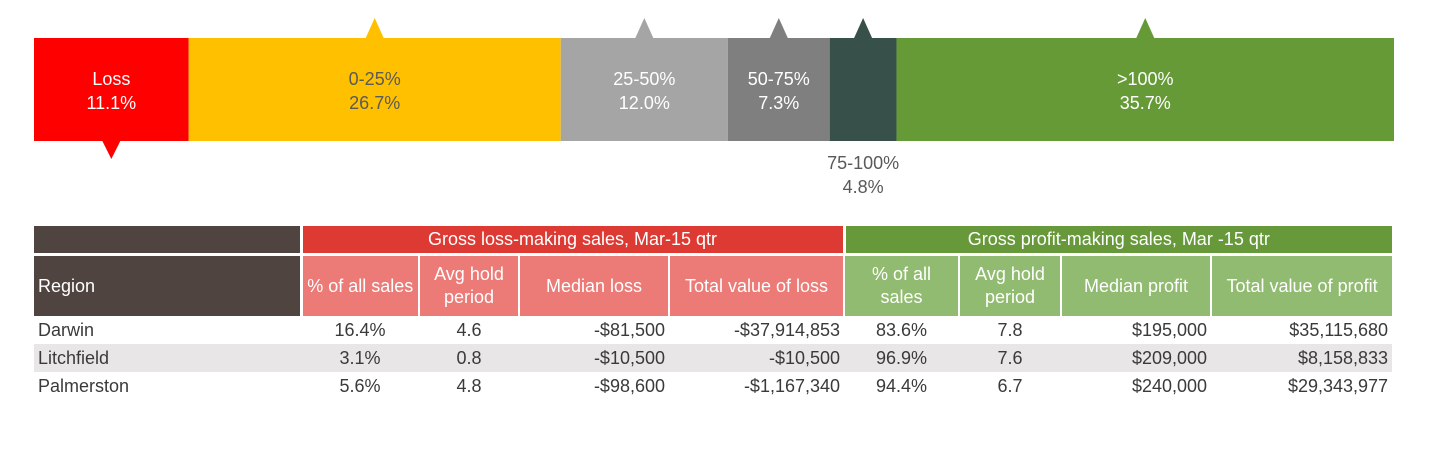  Describe the element at coordinates (902, 284) in the screenshot. I see `col-header-profit-pct: % of all sales` at that location.